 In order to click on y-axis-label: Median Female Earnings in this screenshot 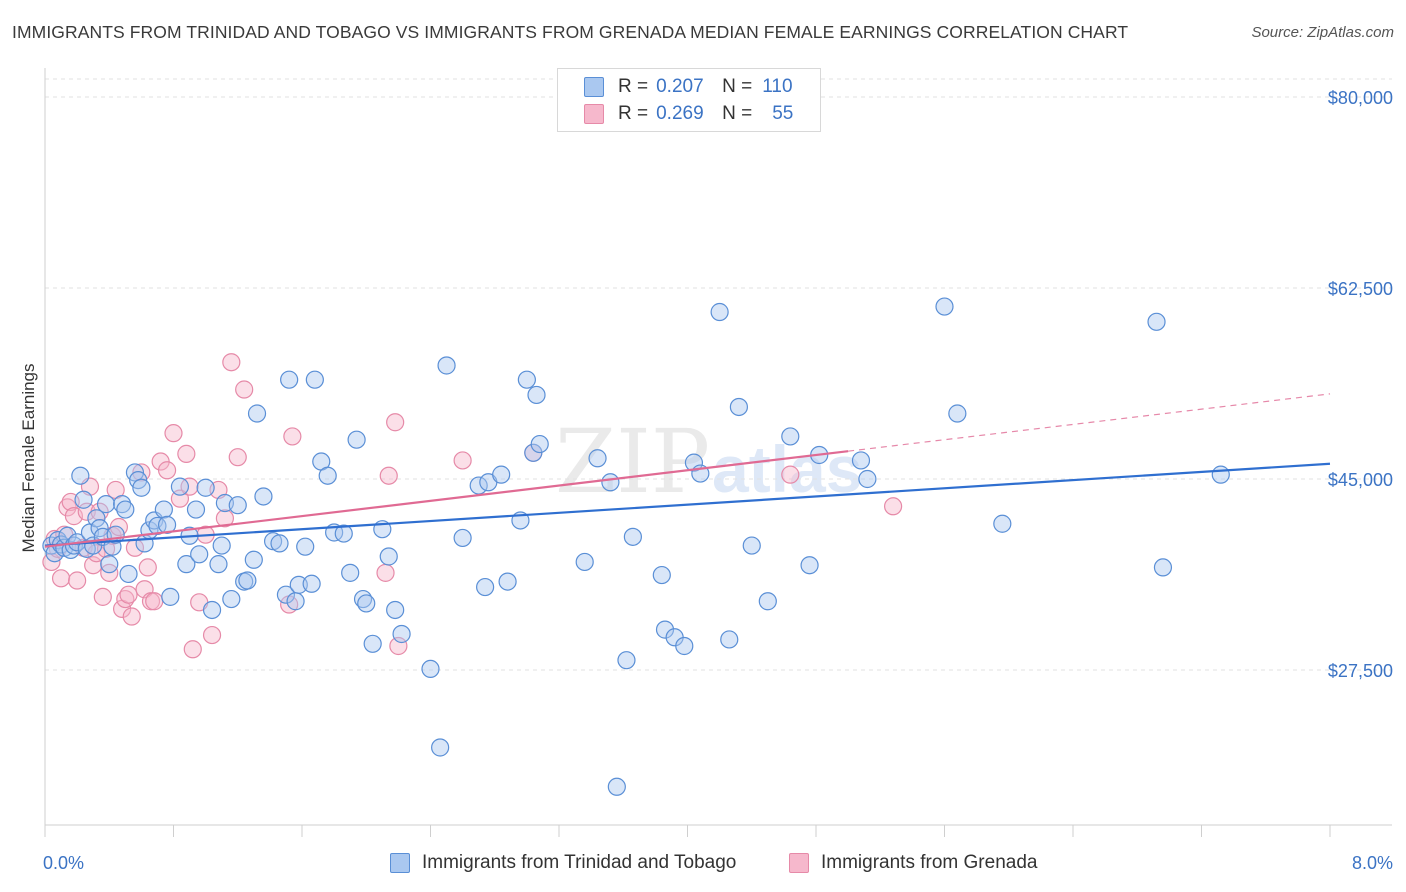, I will do `click(28, 458)`.